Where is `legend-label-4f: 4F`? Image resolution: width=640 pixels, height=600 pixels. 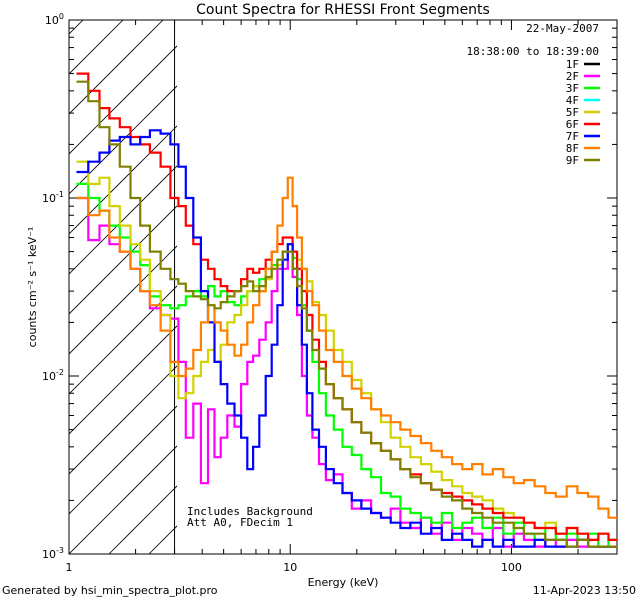 legend-label-4f: 4F is located at coordinates (572, 100).